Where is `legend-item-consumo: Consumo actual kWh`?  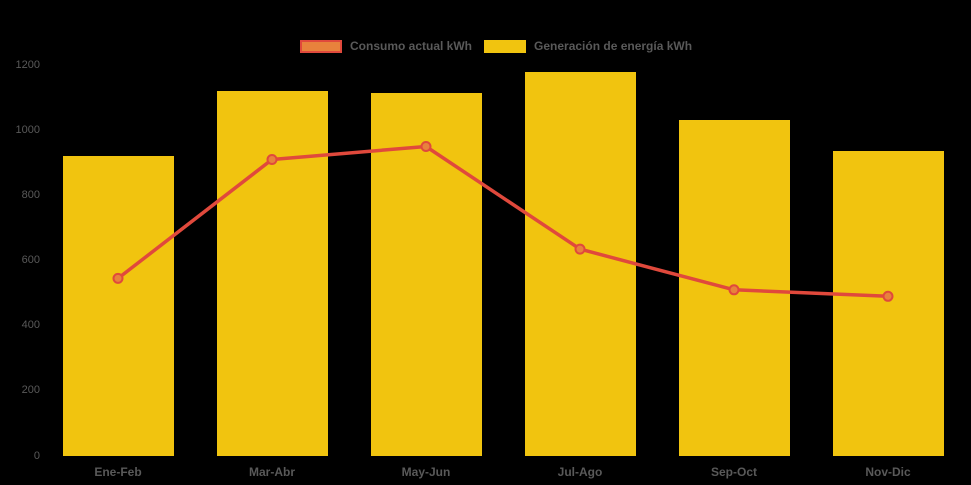 legend-item-consumo: Consumo actual kWh is located at coordinates (386, 46).